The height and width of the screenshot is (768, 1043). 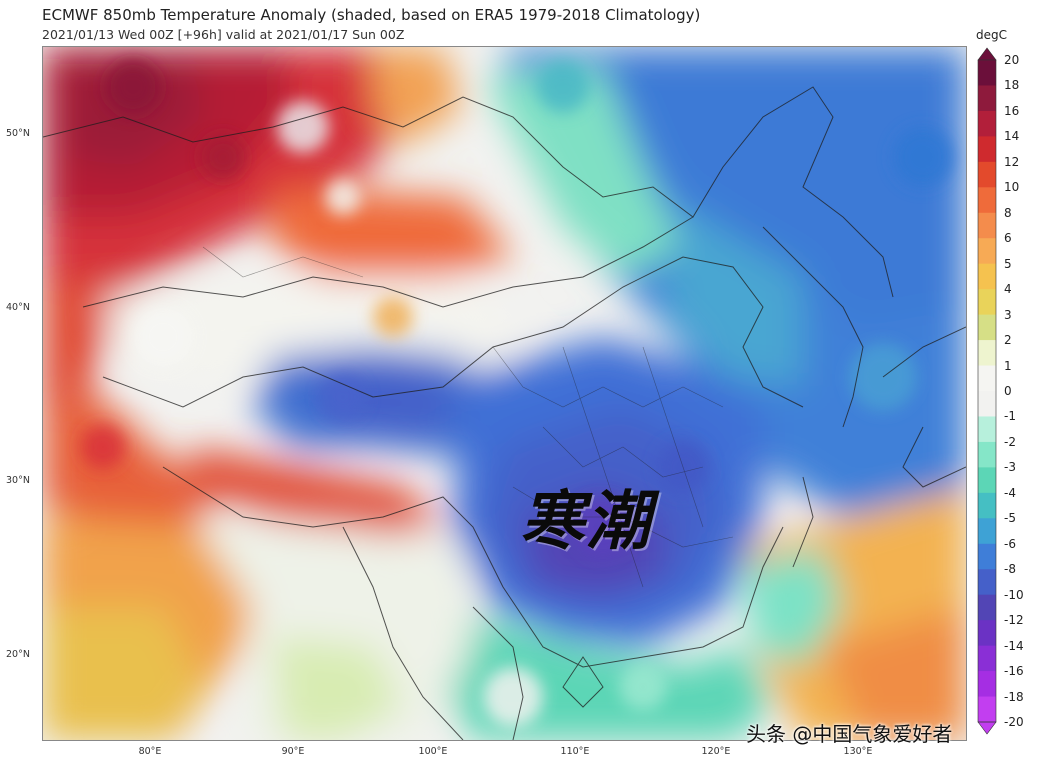 I want to click on colorbar-frame, so click(x=987, y=391).